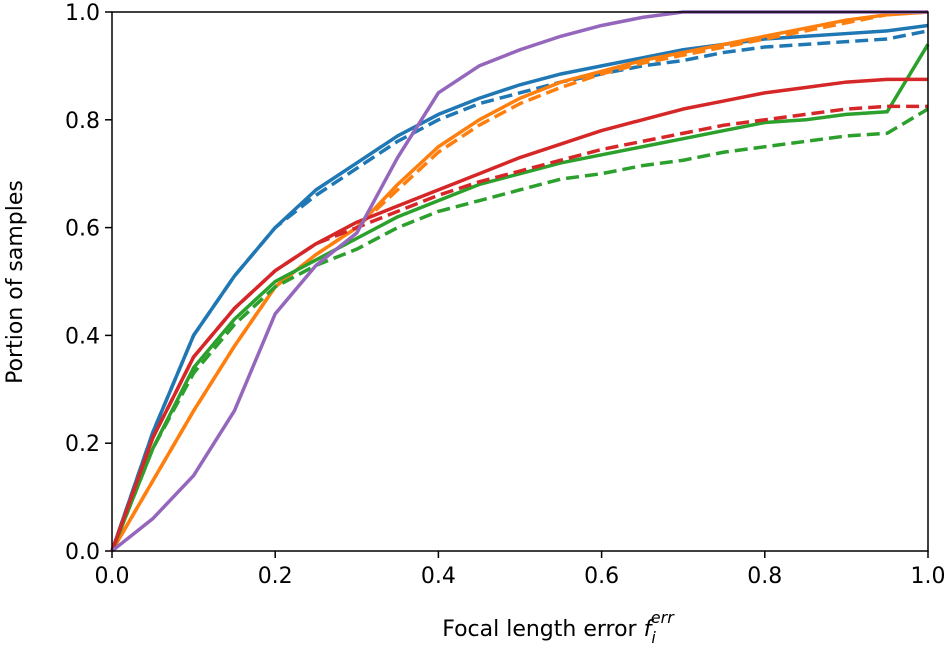 The image size is (951, 648). I want to click on x-label-sup: err, so click(663, 617).